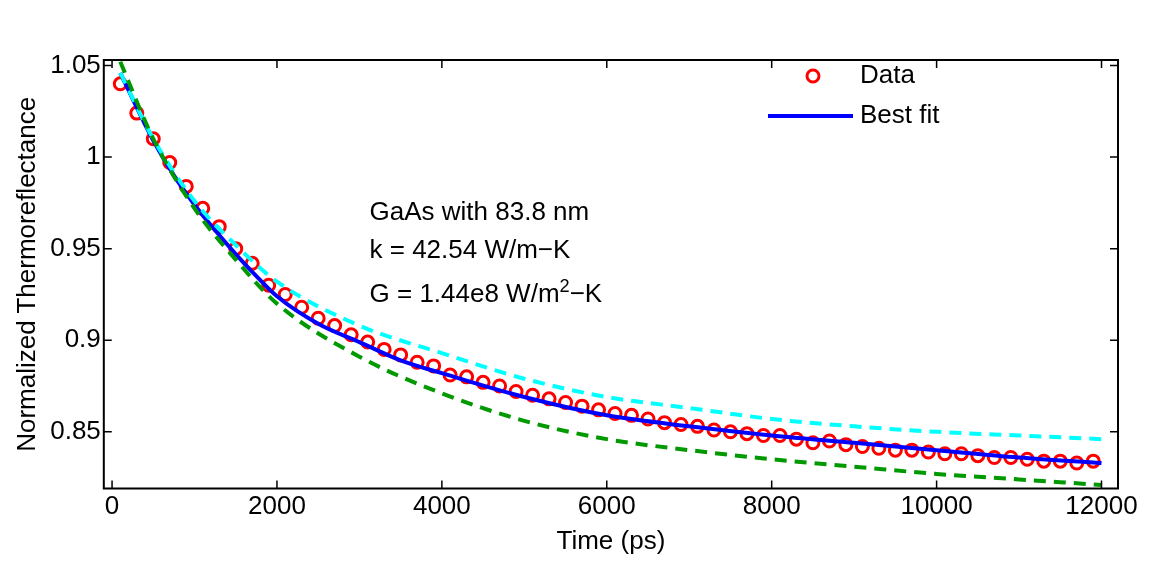 This screenshot has height=565, width=1166. What do you see at coordinates (441, 505) in the screenshot?
I see `x-tick-label: 4000` at bounding box center [441, 505].